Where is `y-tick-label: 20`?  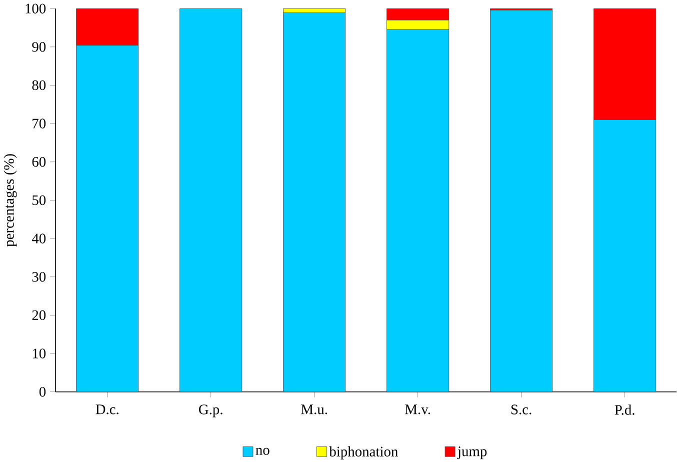 y-tick-label: 20 is located at coordinates (39, 315).